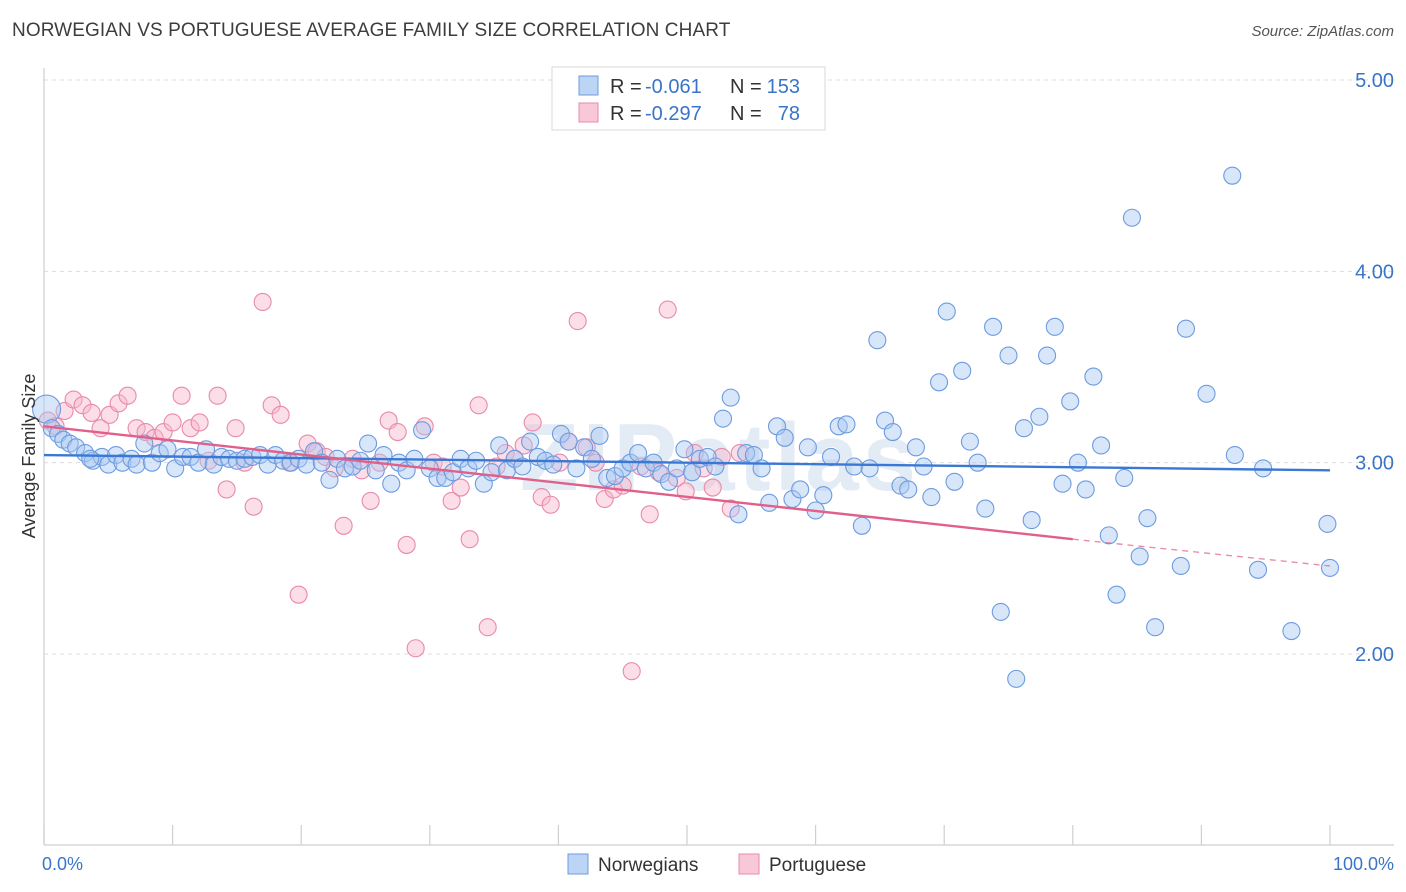 This screenshot has width=1406, height=892. I want to click on watermark: ZIPatlas, so click(720, 457).